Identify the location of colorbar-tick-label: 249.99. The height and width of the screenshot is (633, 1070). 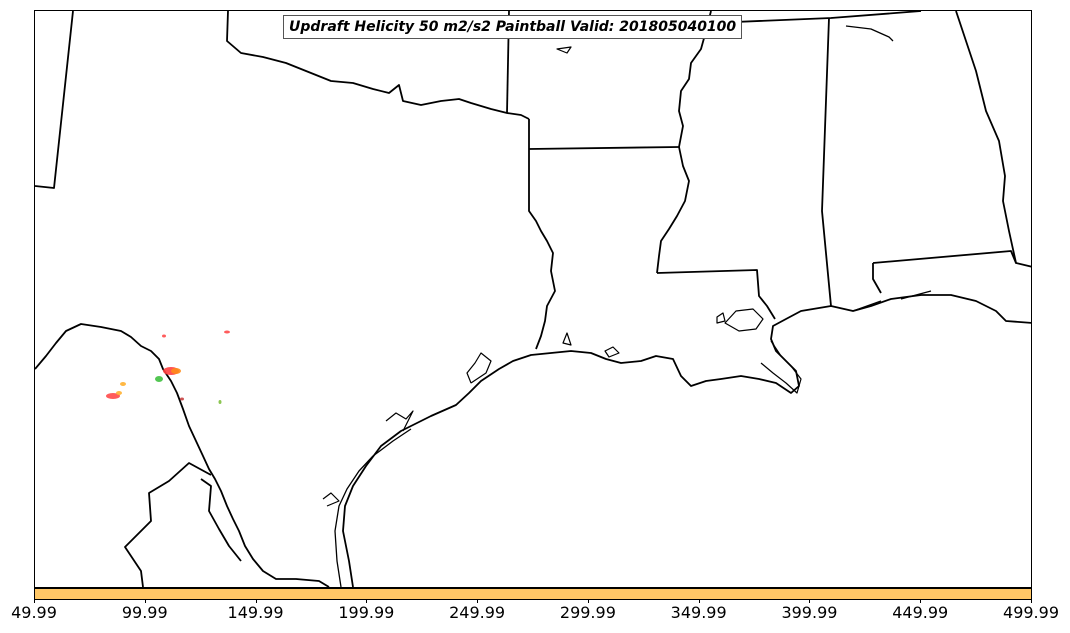
(477, 612).